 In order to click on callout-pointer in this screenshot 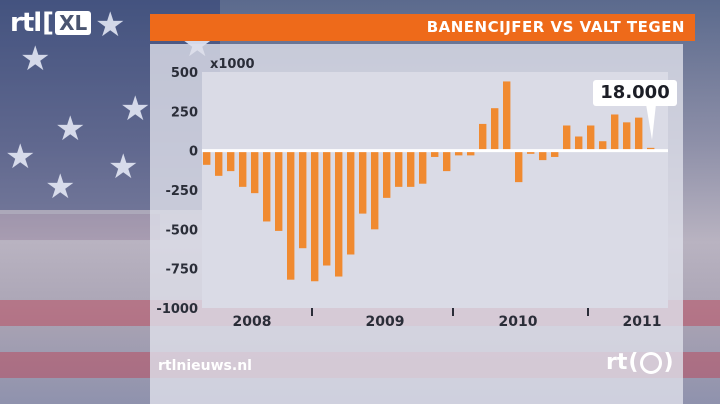, I will do `click(651, 122)`.